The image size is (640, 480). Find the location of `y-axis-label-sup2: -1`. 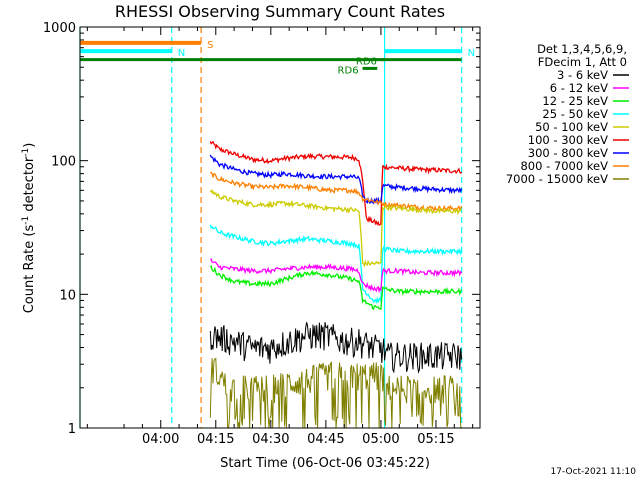

y-axis-label-sup2: -1 is located at coordinates (26, 152).